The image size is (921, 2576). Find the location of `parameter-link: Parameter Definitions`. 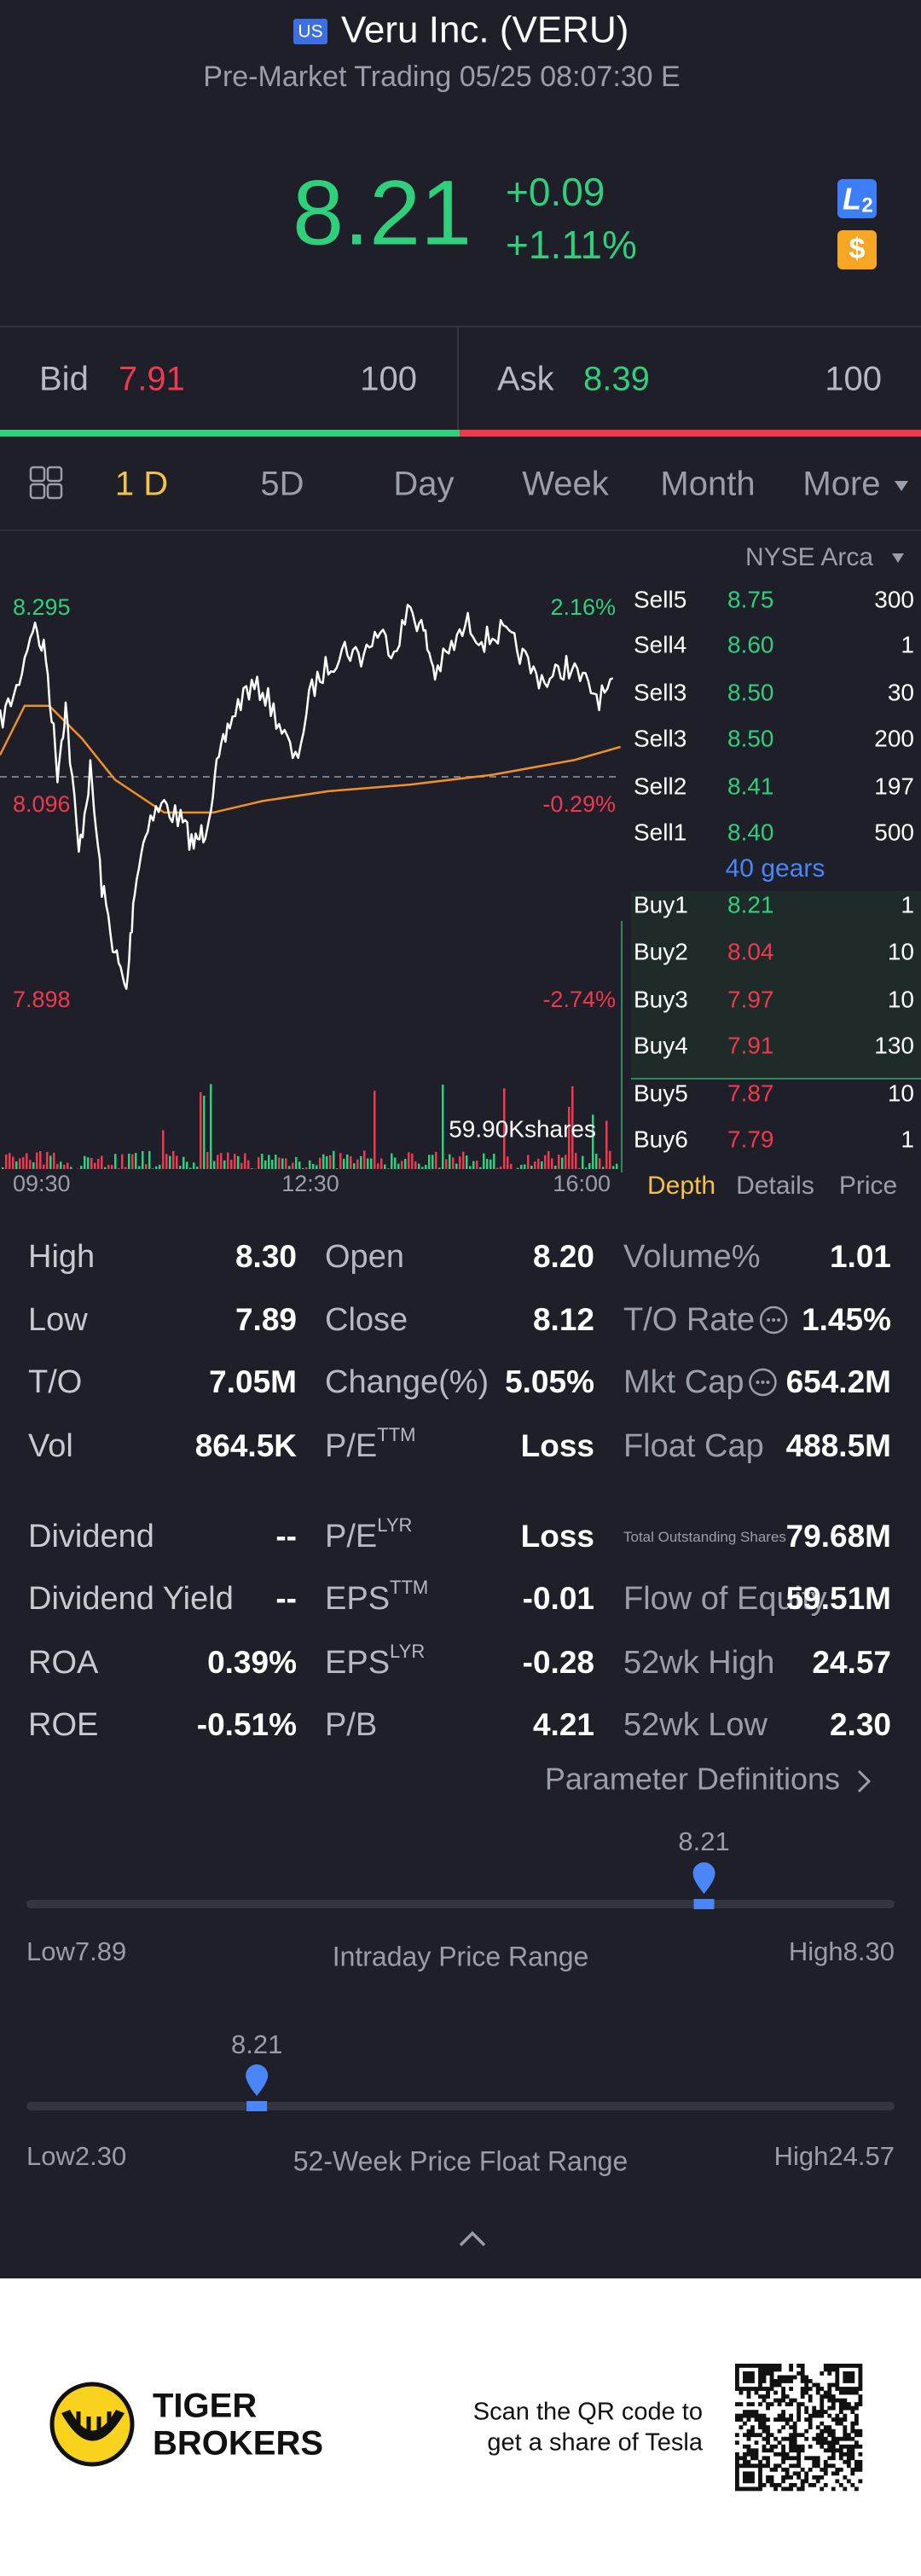

parameter-link: Parameter Definitions is located at coordinates (692, 1780).